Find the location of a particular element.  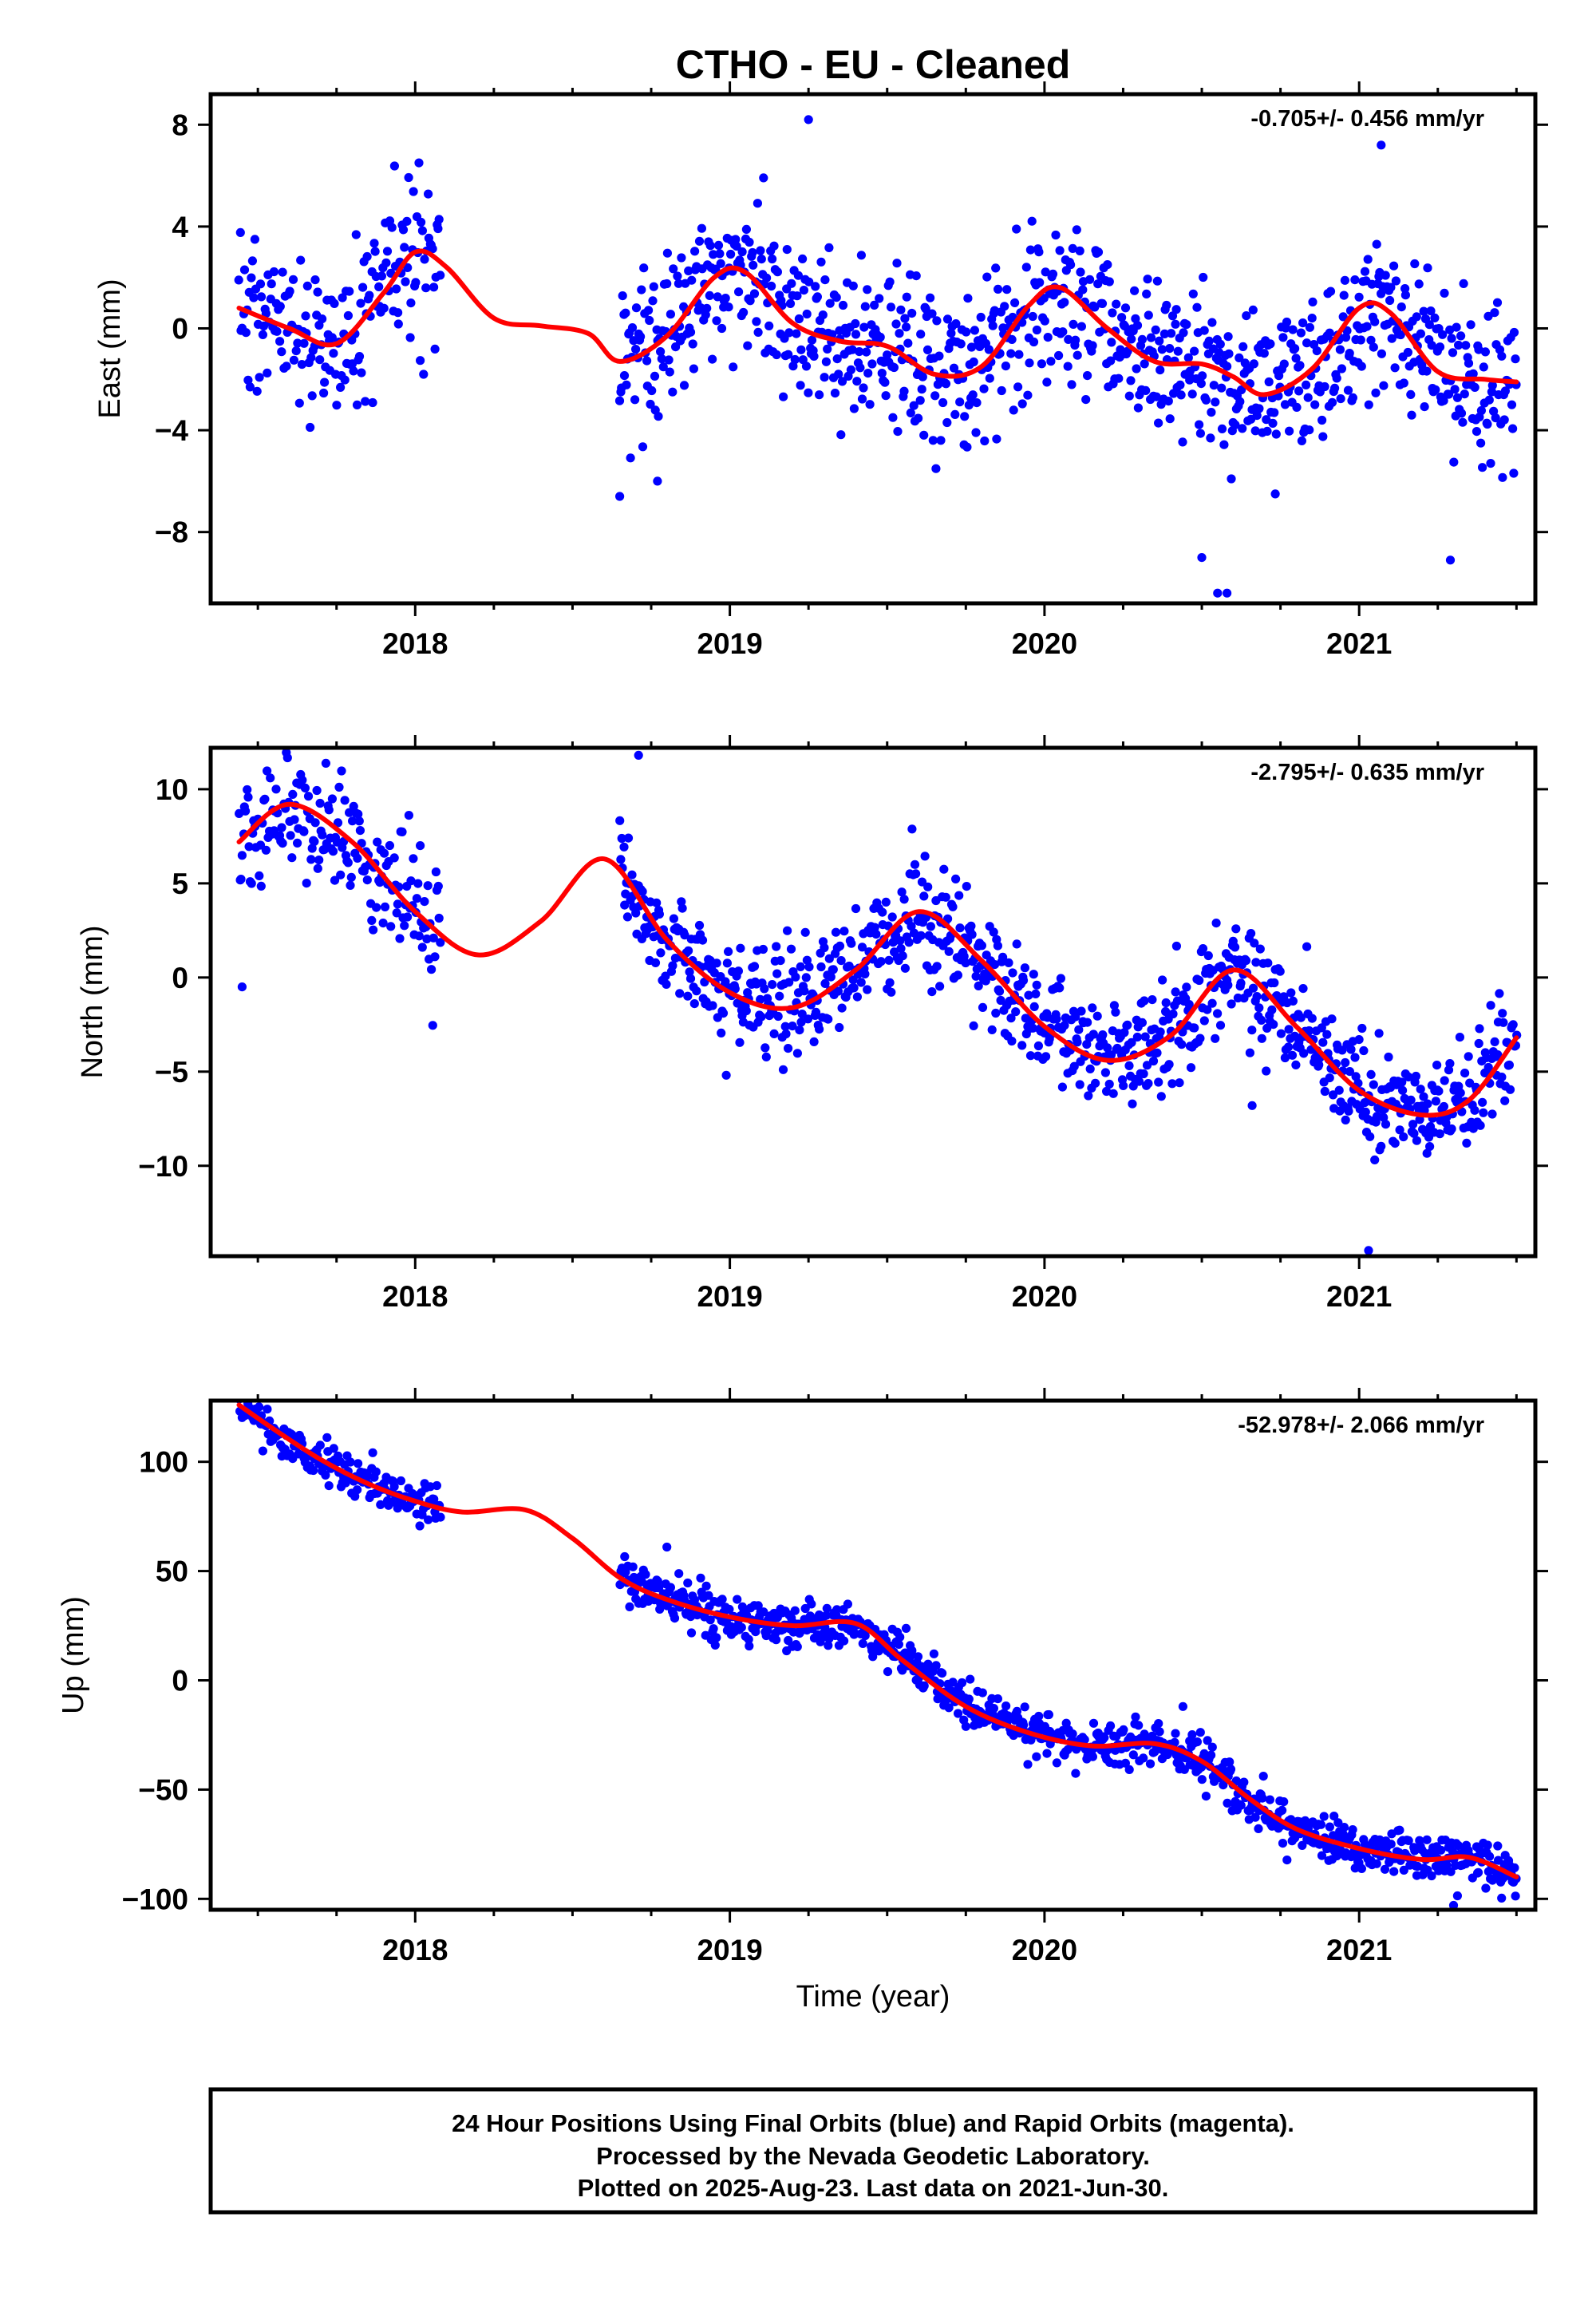

east-outlier-point is located at coordinates (1218, 593).